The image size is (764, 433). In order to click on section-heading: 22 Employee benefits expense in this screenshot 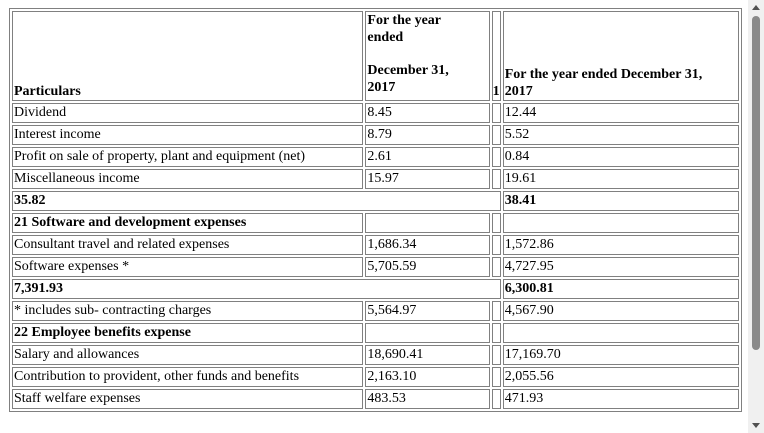, I will do `click(188, 333)`.